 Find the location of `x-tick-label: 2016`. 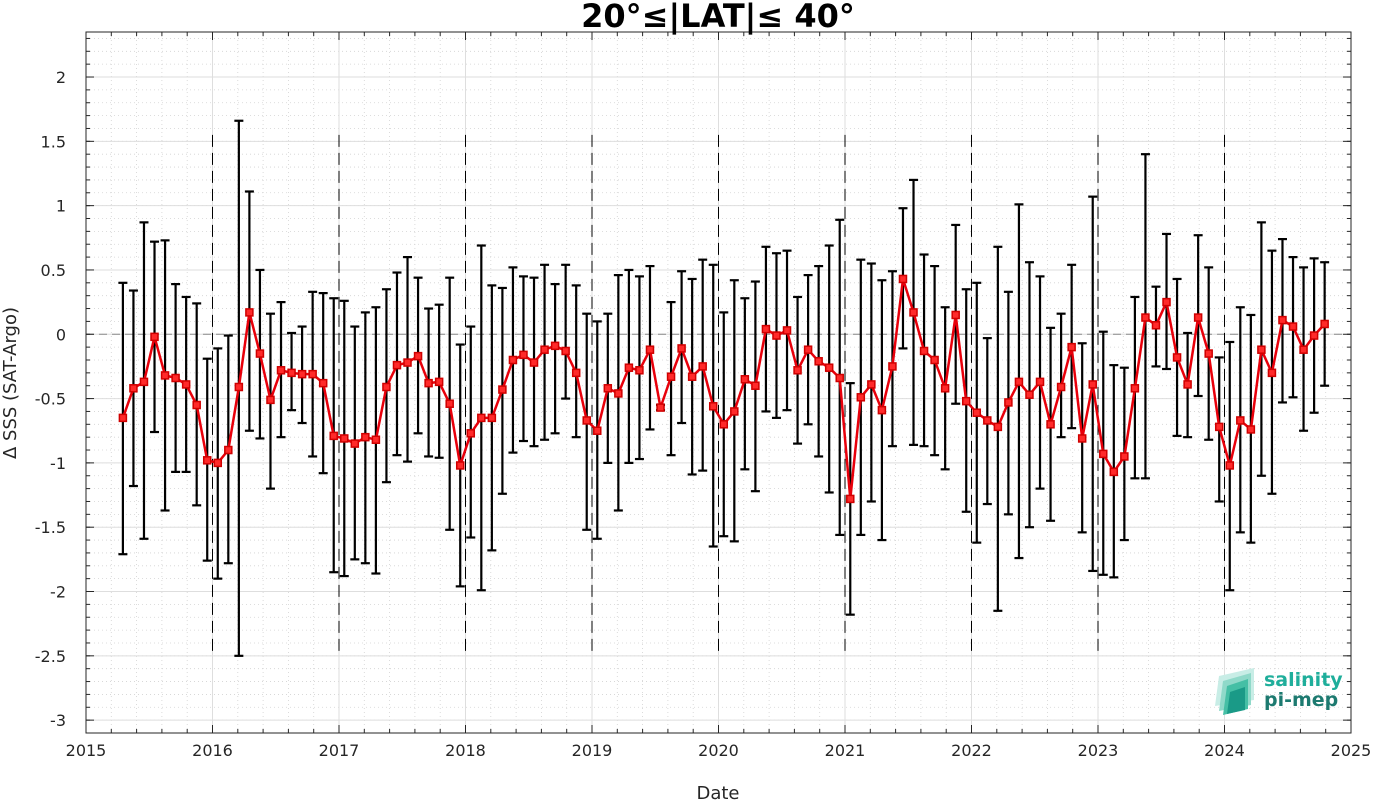

x-tick-label: 2016 is located at coordinates (212, 750).